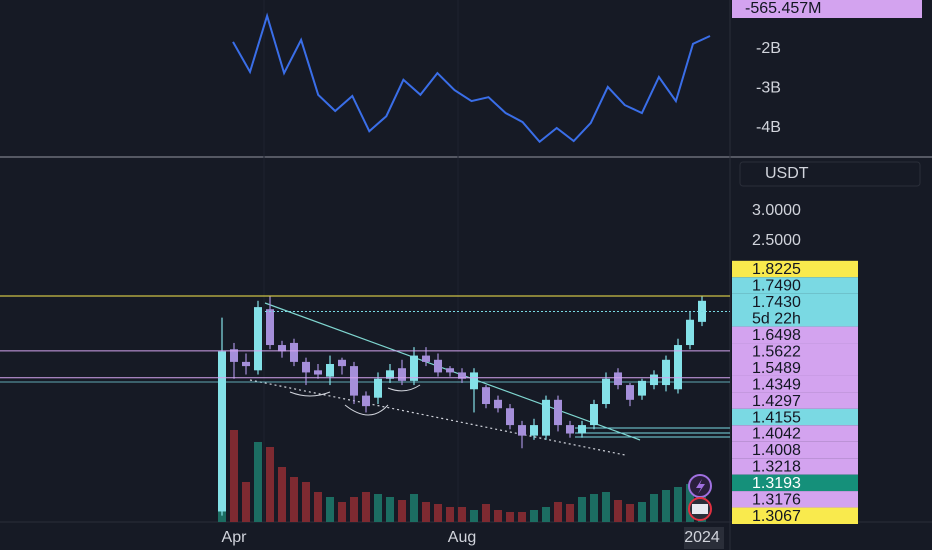 Image resolution: width=932 pixels, height=550 pixels. What do you see at coordinates (776, 269) in the screenshot?
I see `price-tag-label: 1.8225` at bounding box center [776, 269].